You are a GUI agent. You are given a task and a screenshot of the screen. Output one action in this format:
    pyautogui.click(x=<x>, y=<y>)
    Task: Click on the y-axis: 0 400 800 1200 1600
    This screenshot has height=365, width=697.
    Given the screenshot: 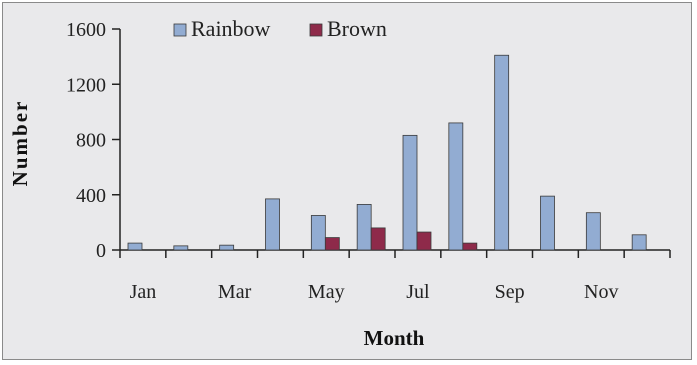 What is the action you would take?
    pyautogui.click(x=93, y=140)
    